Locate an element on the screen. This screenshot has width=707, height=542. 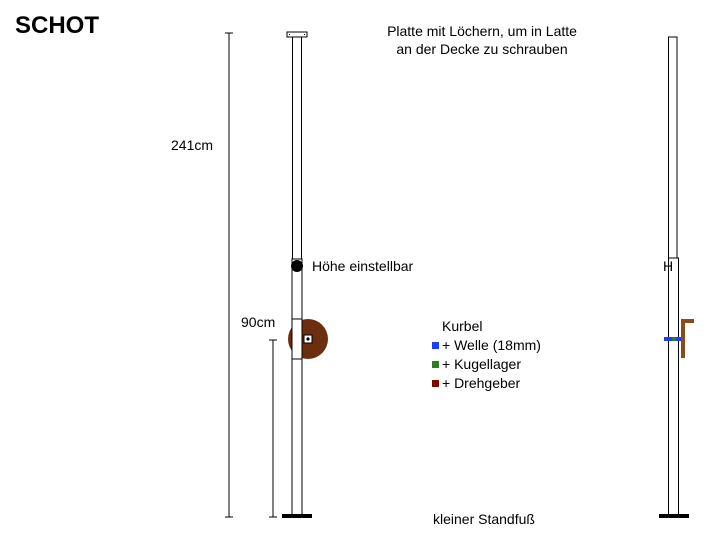
foot-label: kleiner Standfuß is located at coordinates (484, 519).